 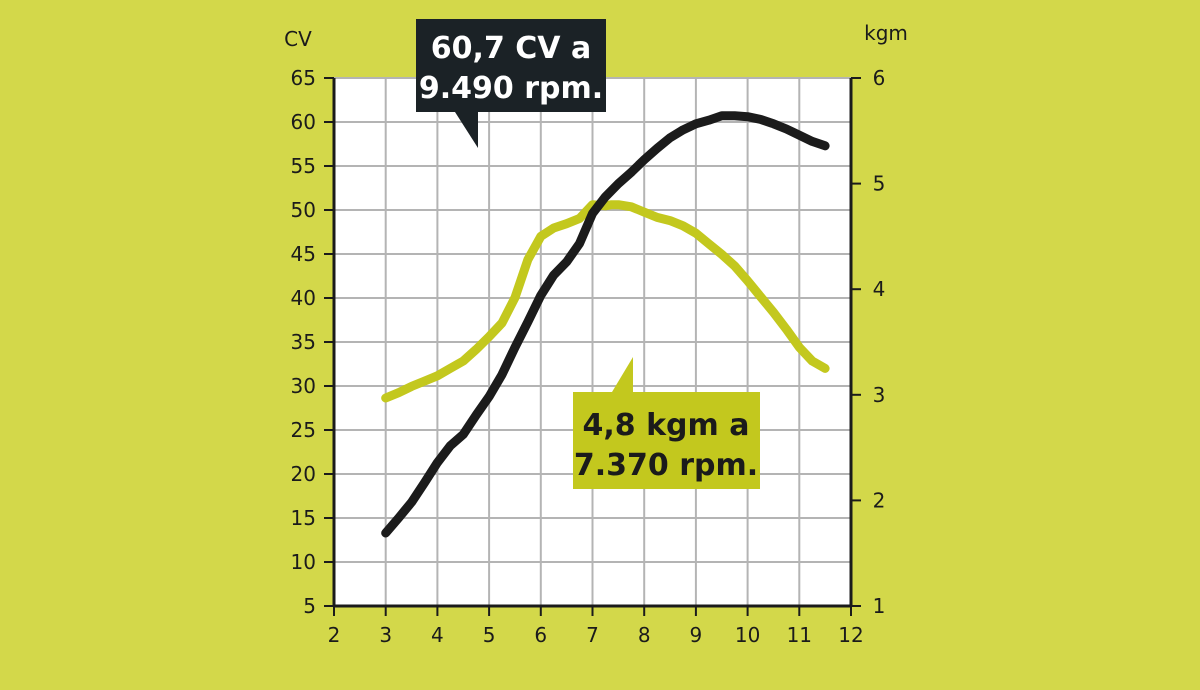 I want to click on right-tick-label: 4, so click(x=879, y=289).